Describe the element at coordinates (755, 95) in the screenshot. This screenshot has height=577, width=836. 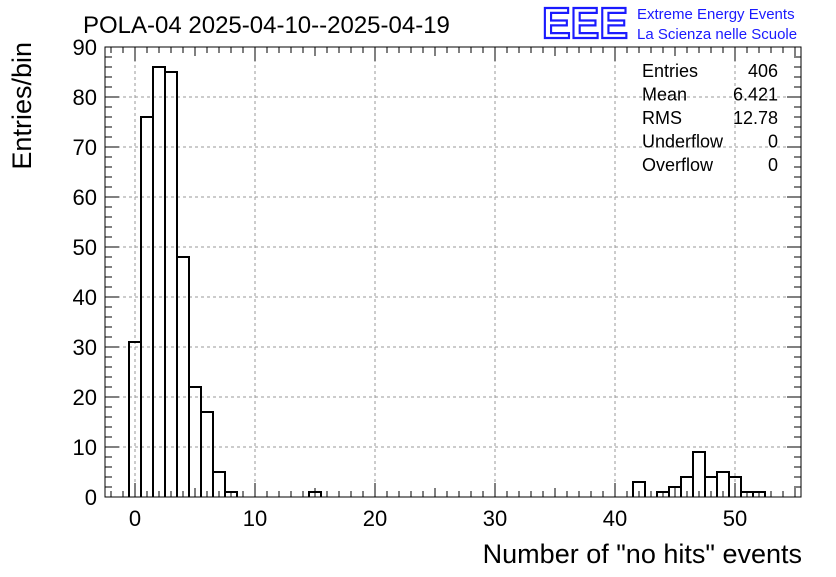
I see `stats-value: 6.421` at that location.